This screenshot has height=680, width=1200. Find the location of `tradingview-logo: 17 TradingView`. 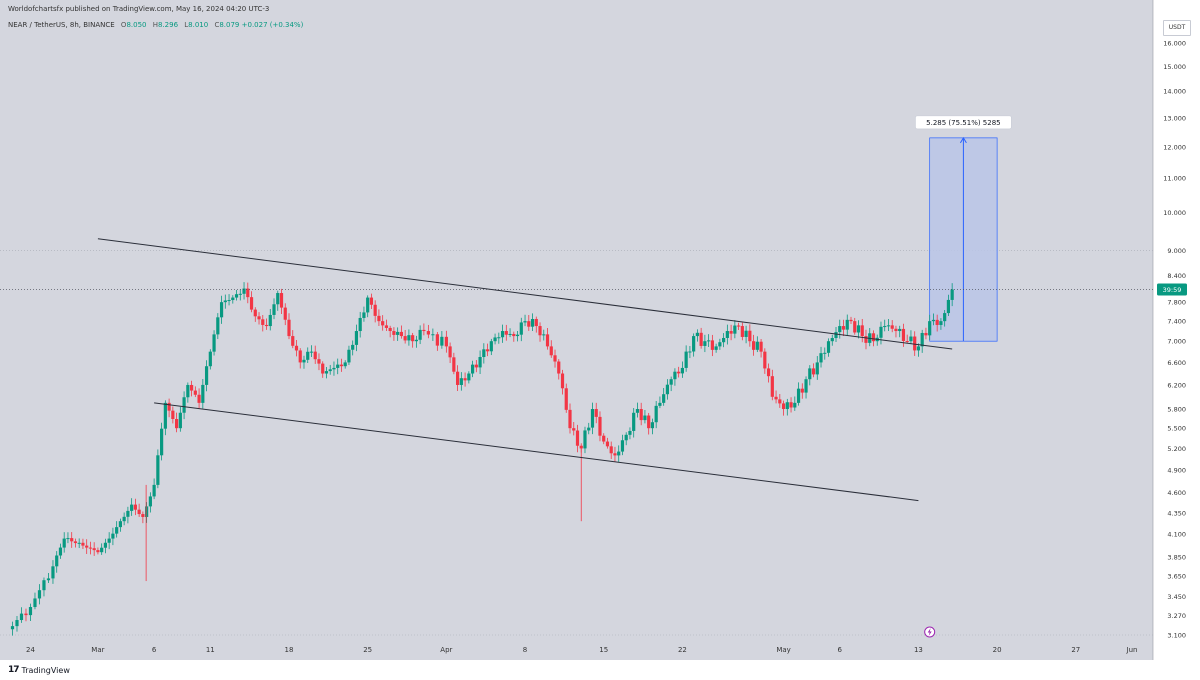

tradingview-logo: 17 TradingView is located at coordinates (39, 670).